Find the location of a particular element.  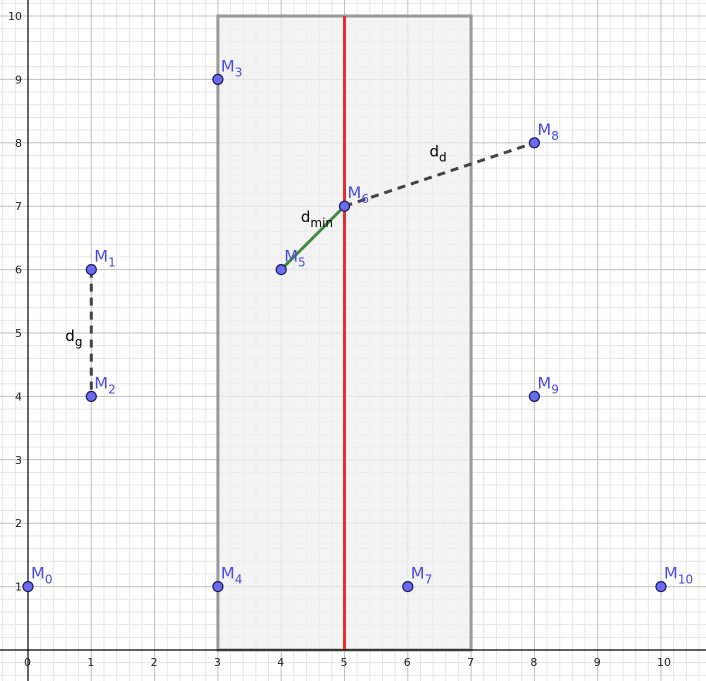

x-tick-label: 7 is located at coordinates (470, 662).